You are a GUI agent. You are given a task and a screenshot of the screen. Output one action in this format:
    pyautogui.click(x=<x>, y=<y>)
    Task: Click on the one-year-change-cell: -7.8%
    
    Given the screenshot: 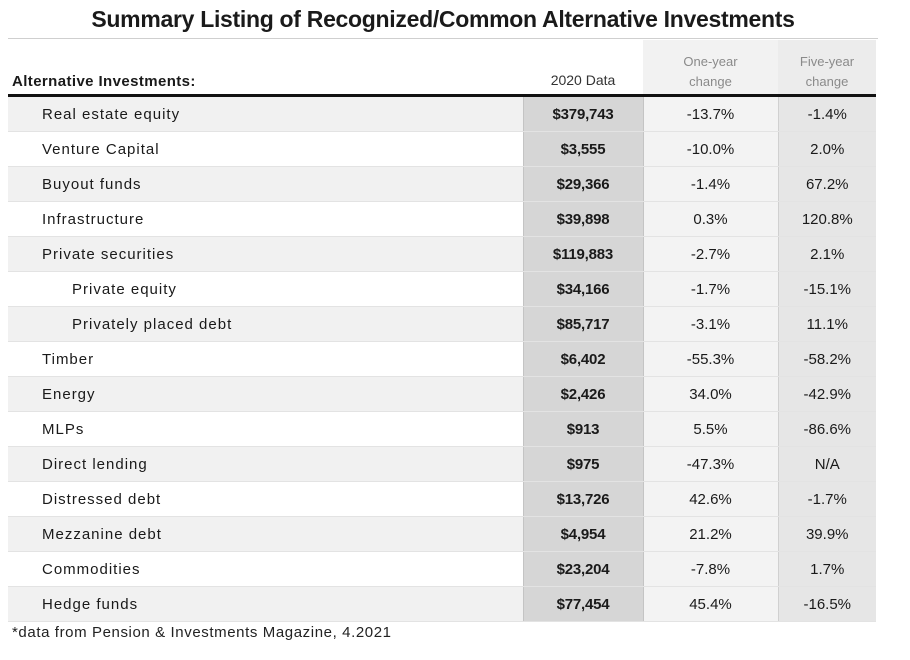 What is the action you would take?
    pyautogui.click(x=711, y=569)
    